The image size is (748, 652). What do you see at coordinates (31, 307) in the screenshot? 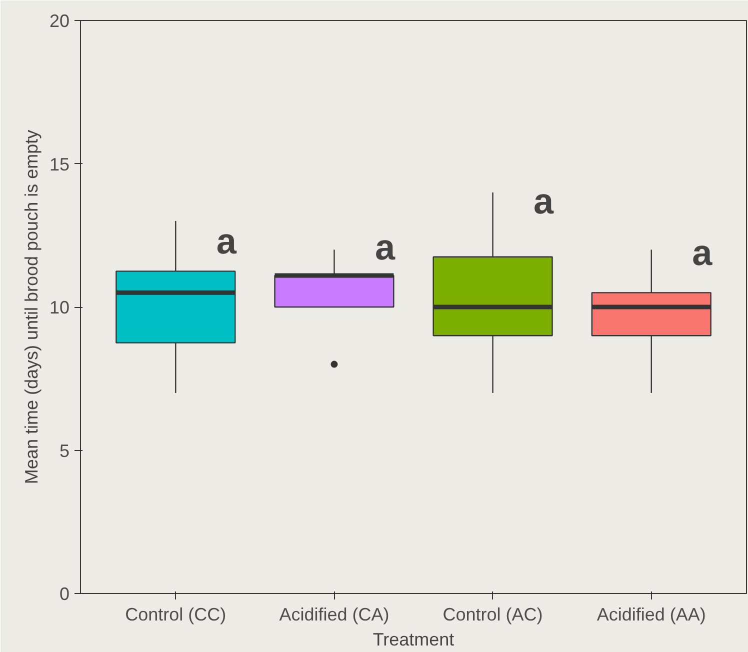
I see `y-axis-title: Mean time (days) until brood pouch is empty` at bounding box center [31, 307].